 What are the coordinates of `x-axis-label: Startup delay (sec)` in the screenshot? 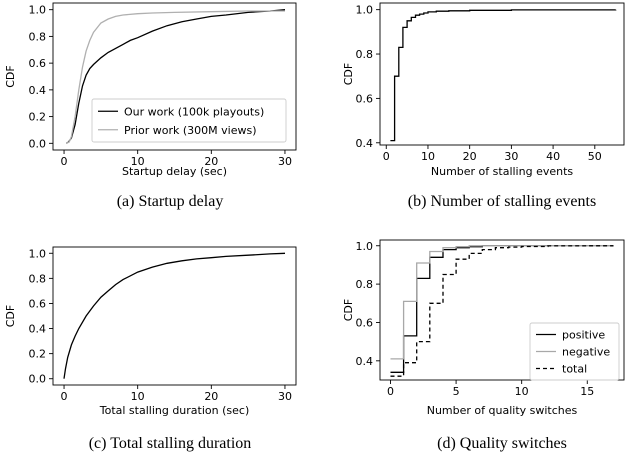 It's located at (174, 171).